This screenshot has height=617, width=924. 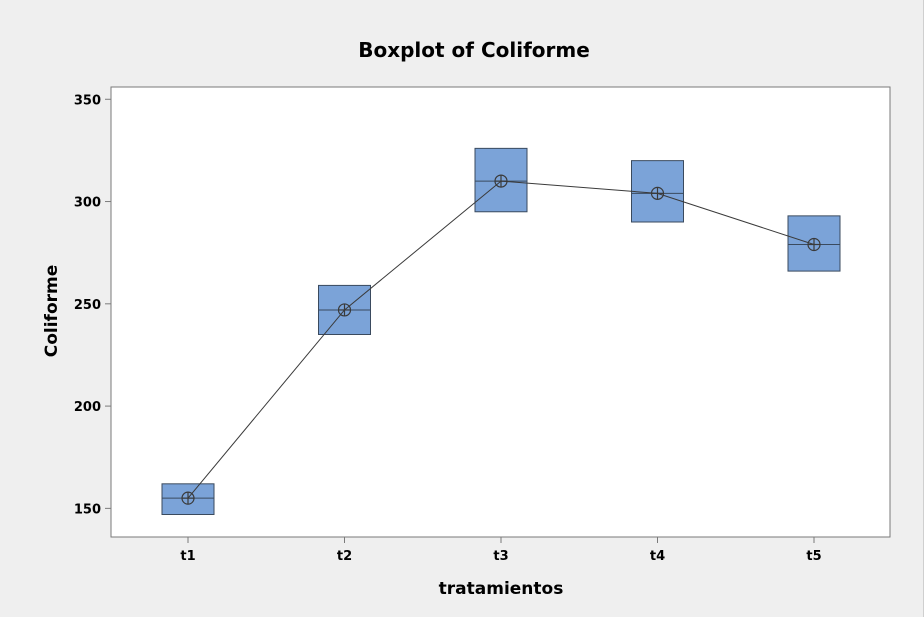 What do you see at coordinates (500, 556) in the screenshot?
I see `x-tick-label-t3: t3` at bounding box center [500, 556].